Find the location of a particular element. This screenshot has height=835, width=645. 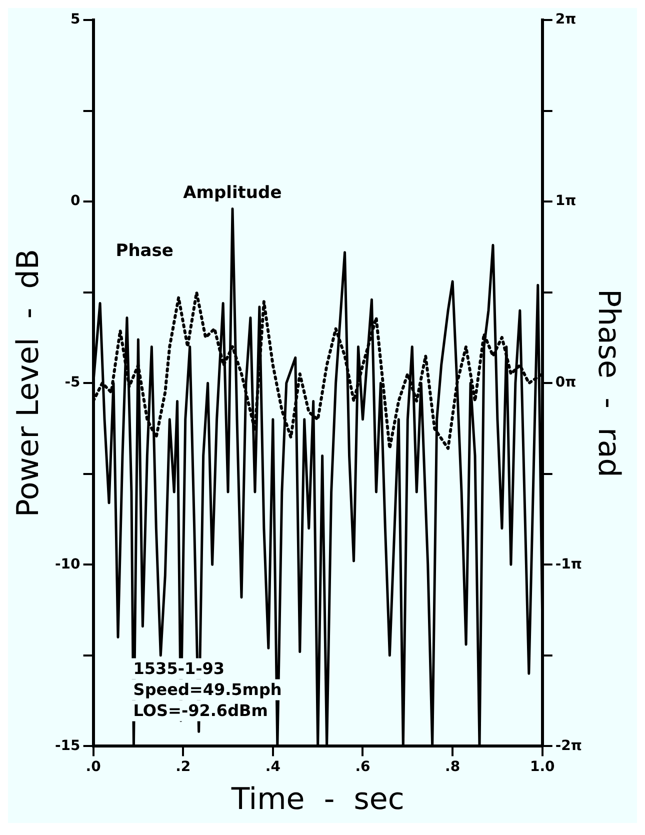

y-tick-label: 5 is located at coordinates (75, 20).